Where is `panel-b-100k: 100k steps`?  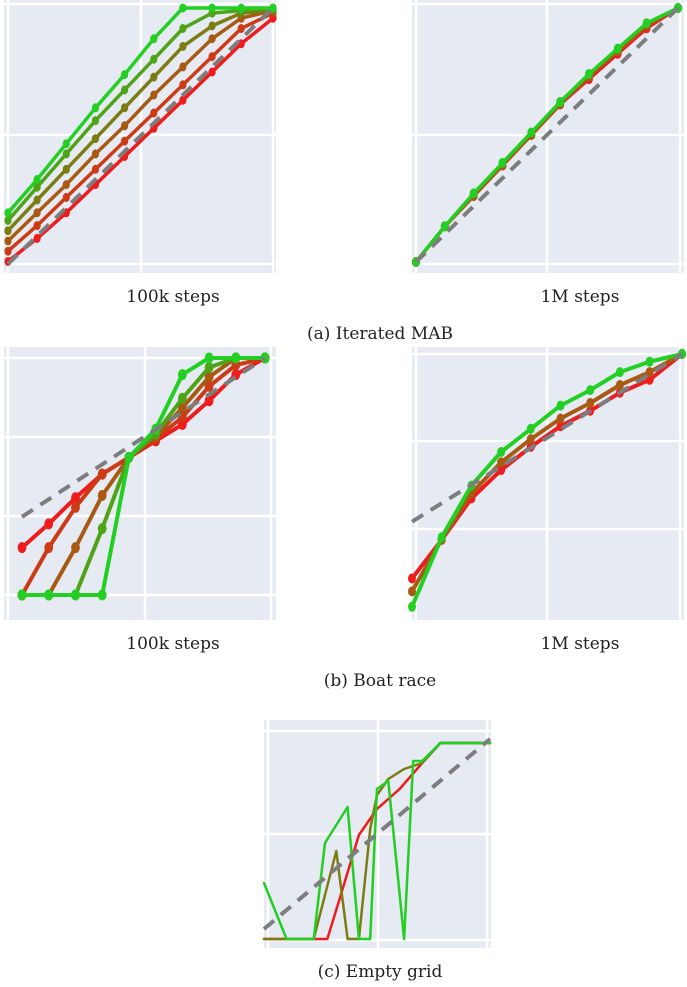
panel-b-100k: 100k steps is located at coordinates (140, 500).